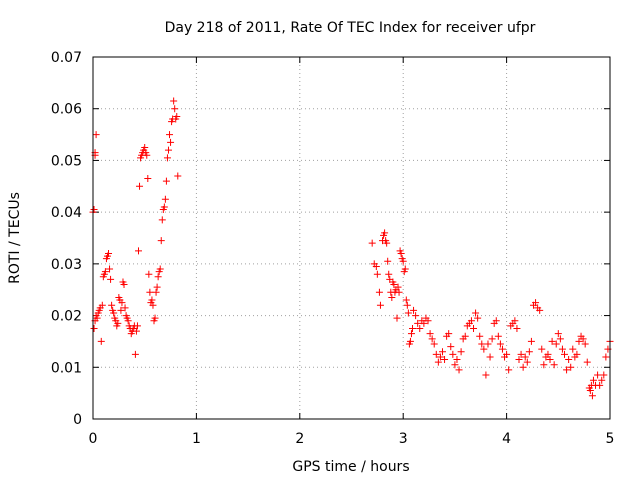 The height and width of the screenshot is (480, 640). Describe the element at coordinates (403, 439) in the screenshot. I see `x-tick-label: 3` at that location.